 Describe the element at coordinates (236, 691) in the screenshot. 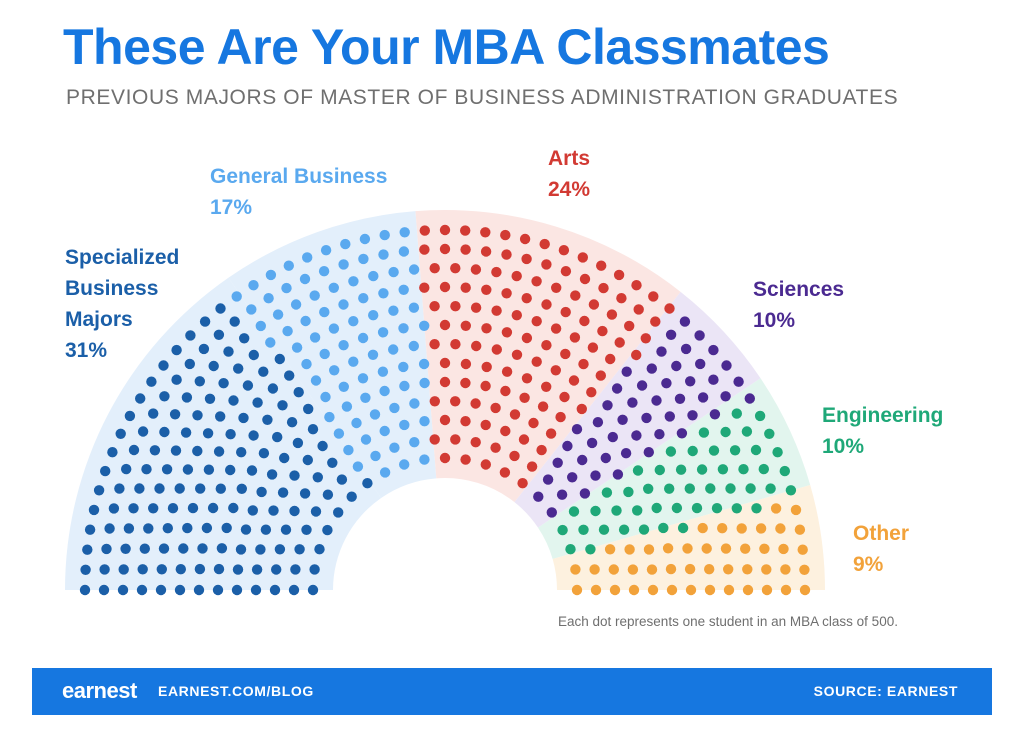

I see `blog-link: EARNEST.COM/BLOG` at that location.